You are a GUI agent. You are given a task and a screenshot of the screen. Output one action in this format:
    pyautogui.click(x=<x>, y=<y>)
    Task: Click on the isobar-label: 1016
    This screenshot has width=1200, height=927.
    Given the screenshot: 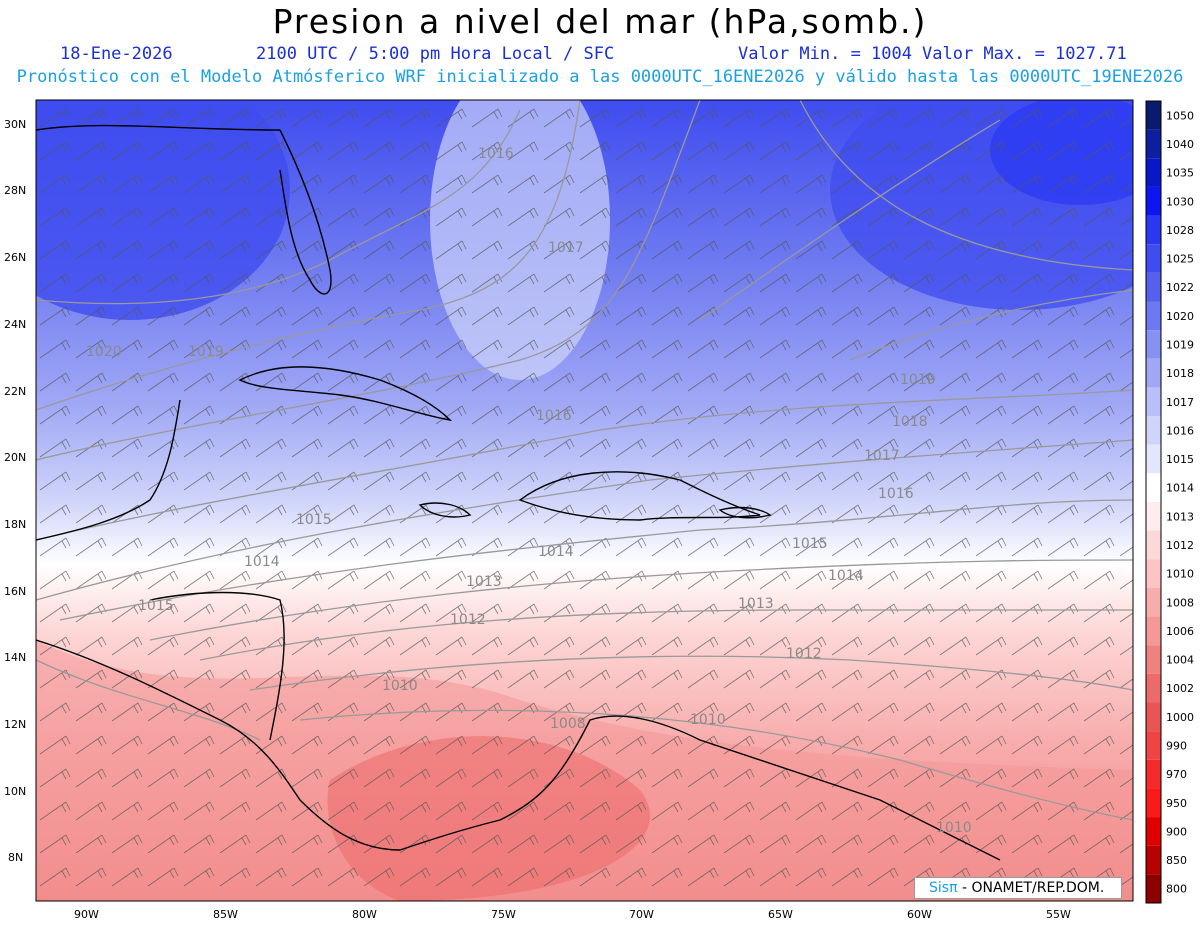 What is the action you would take?
    pyautogui.click(x=896, y=494)
    